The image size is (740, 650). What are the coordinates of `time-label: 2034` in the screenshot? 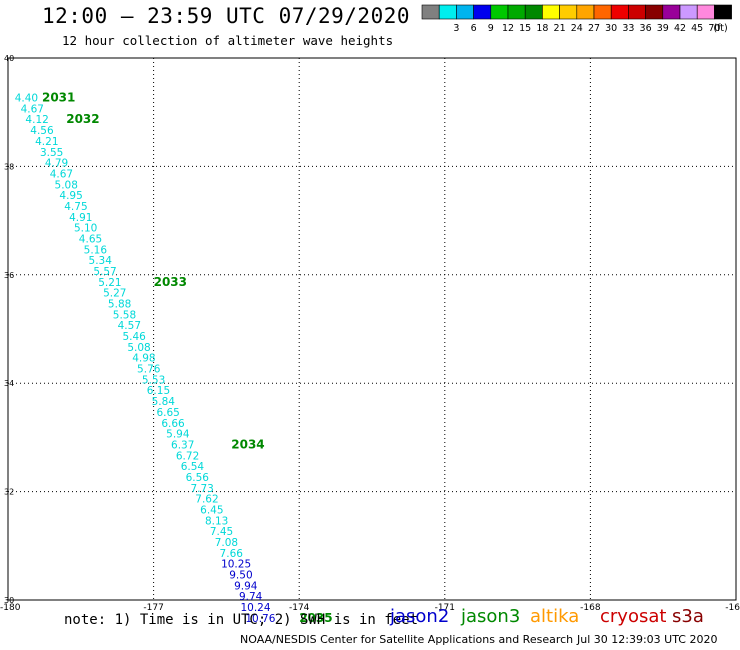 It's located at (247, 444).